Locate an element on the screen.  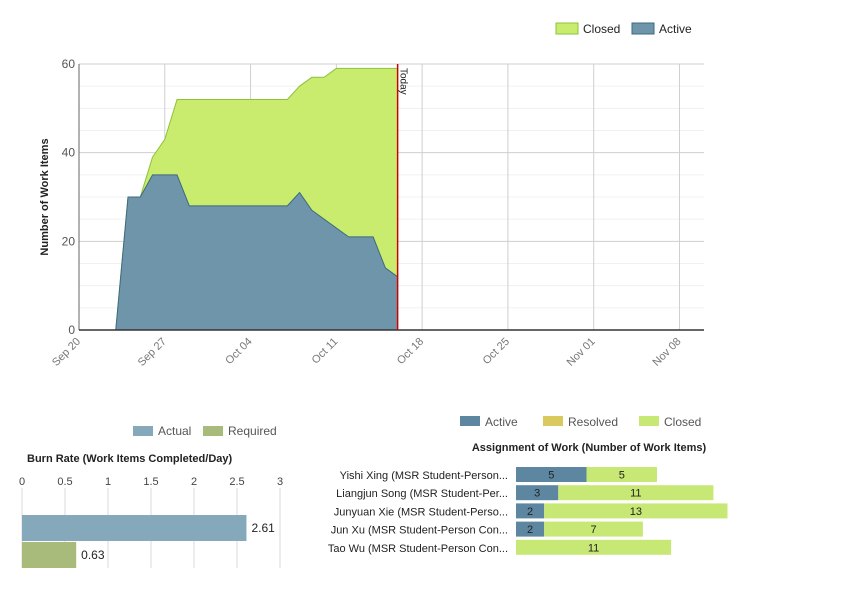
required-legend-label: Required is located at coordinates (252, 431).